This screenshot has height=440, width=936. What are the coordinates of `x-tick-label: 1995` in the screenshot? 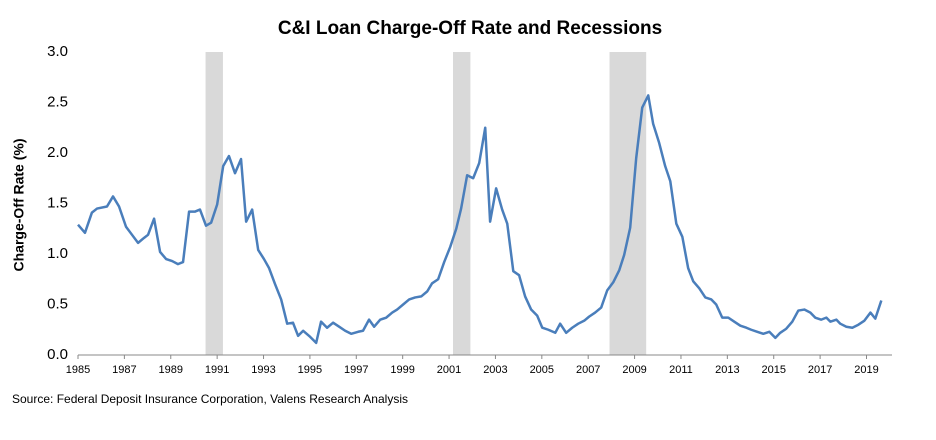 It's located at (310, 370).